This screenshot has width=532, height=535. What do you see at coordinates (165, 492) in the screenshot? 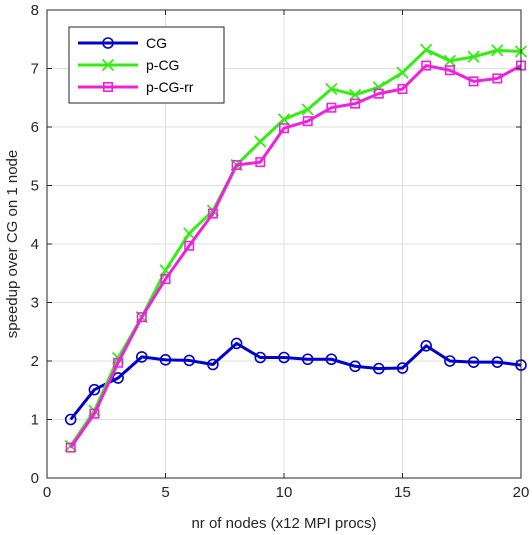
I see `x-tick-label: 5` at bounding box center [165, 492].